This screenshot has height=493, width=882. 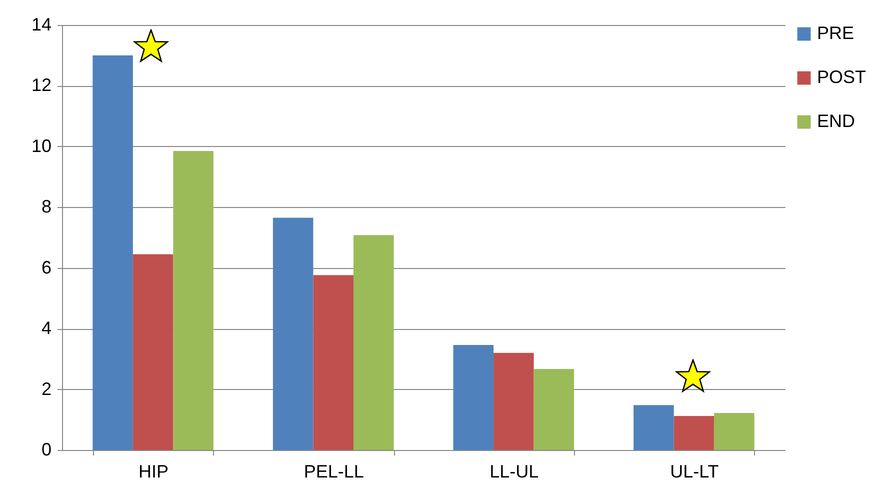 What do you see at coordinates (46, 388) in the screenshot?
I see `y-tick-label: 2` at bounding box center [46, 388].